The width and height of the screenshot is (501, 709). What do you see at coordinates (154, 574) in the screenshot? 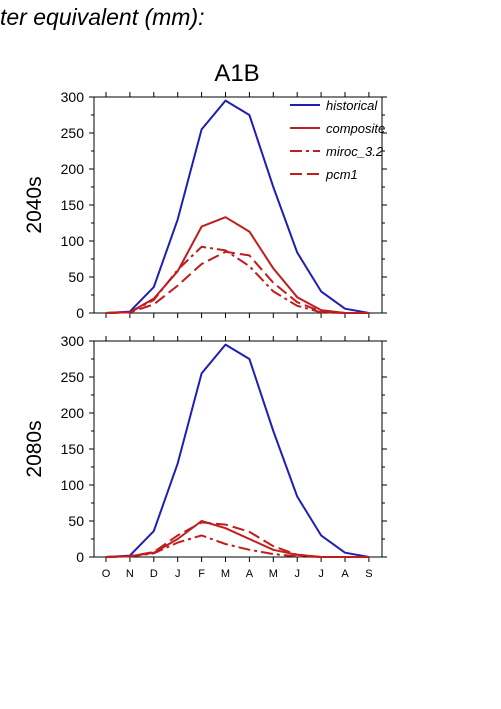
I see `x-tick-label: D` at bounding box center [154, 574].